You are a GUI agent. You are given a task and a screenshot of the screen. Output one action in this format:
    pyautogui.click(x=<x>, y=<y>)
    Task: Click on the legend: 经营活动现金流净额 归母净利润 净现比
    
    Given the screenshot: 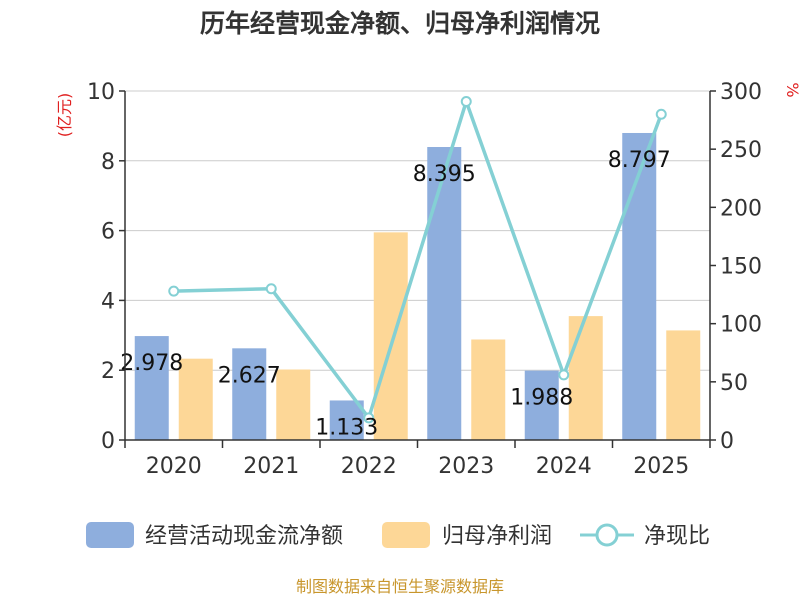 What is the action you would take?
    pyautogui.click(x=398, y=535)
    